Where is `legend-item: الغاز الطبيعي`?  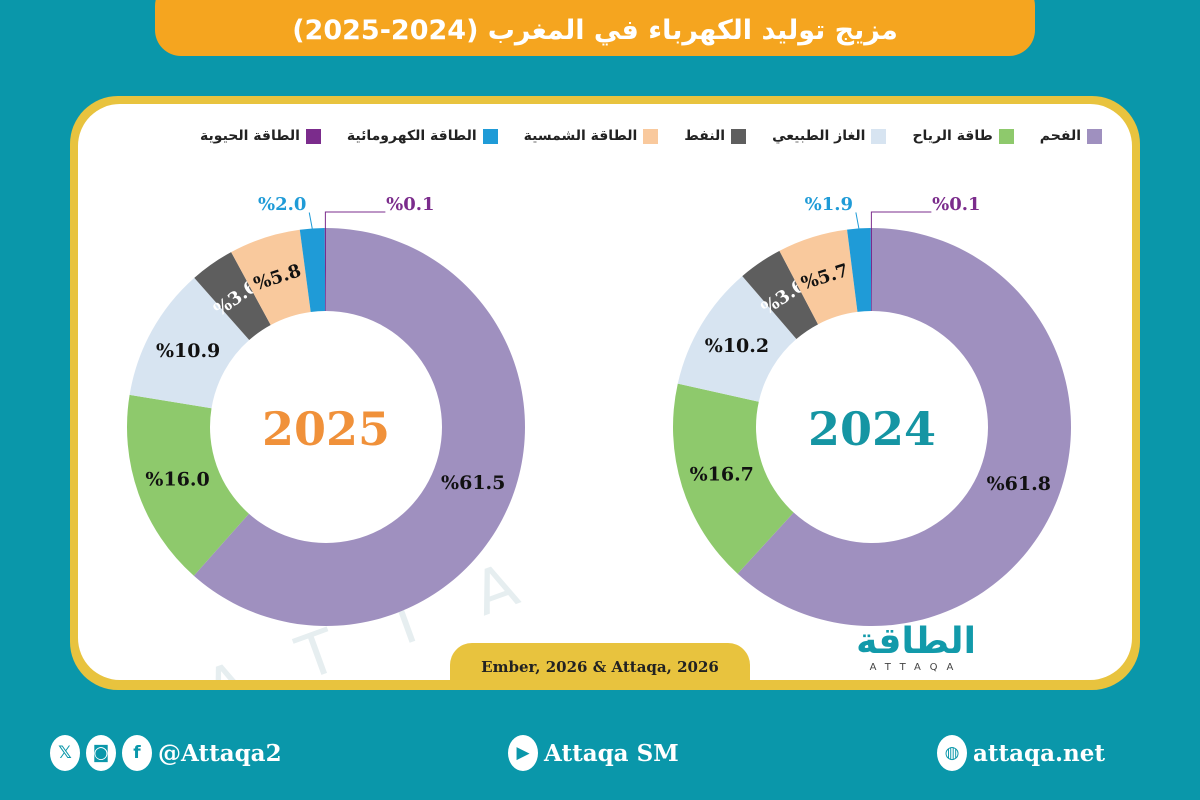
legend-item: الغاز الطبيعي is located at coordinates (829, 136).